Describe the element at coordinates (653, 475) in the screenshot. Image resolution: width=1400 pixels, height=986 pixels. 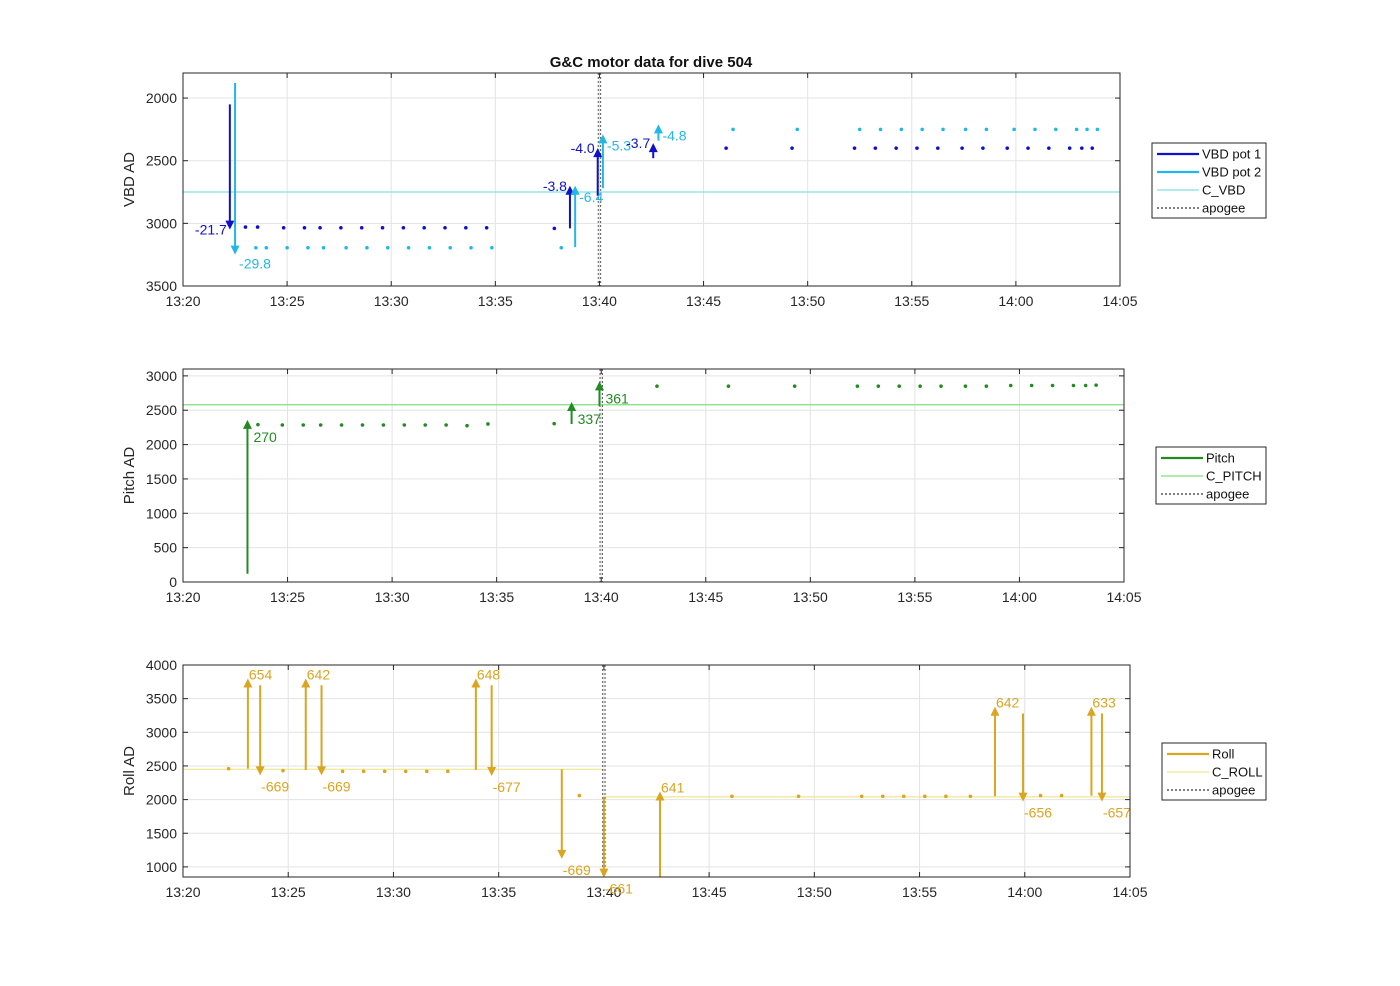
I see `plot-area-pitch` at that location.